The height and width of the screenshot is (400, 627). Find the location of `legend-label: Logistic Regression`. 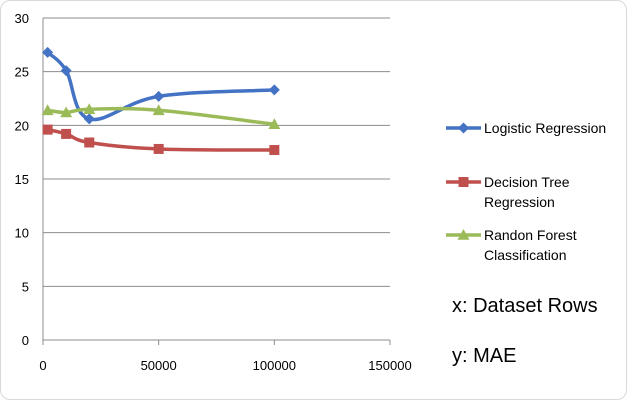

legend-label: Logistic Regression is located at coordinates (545, 128).